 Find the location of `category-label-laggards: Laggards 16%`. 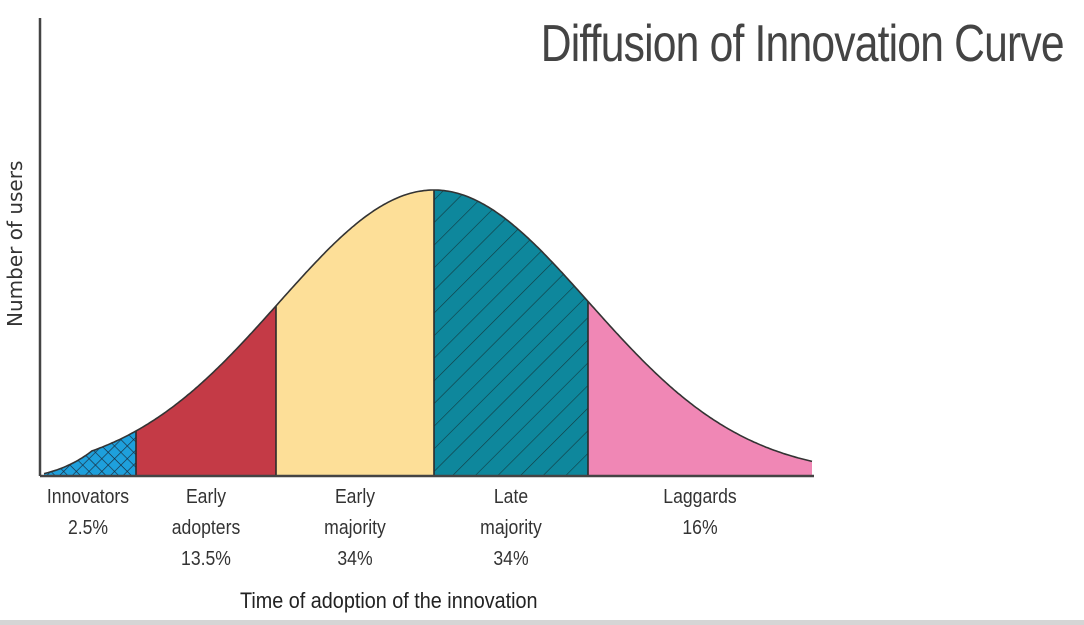

category-label-laggards: Laggards 16% is located at coordinates (700, 513).